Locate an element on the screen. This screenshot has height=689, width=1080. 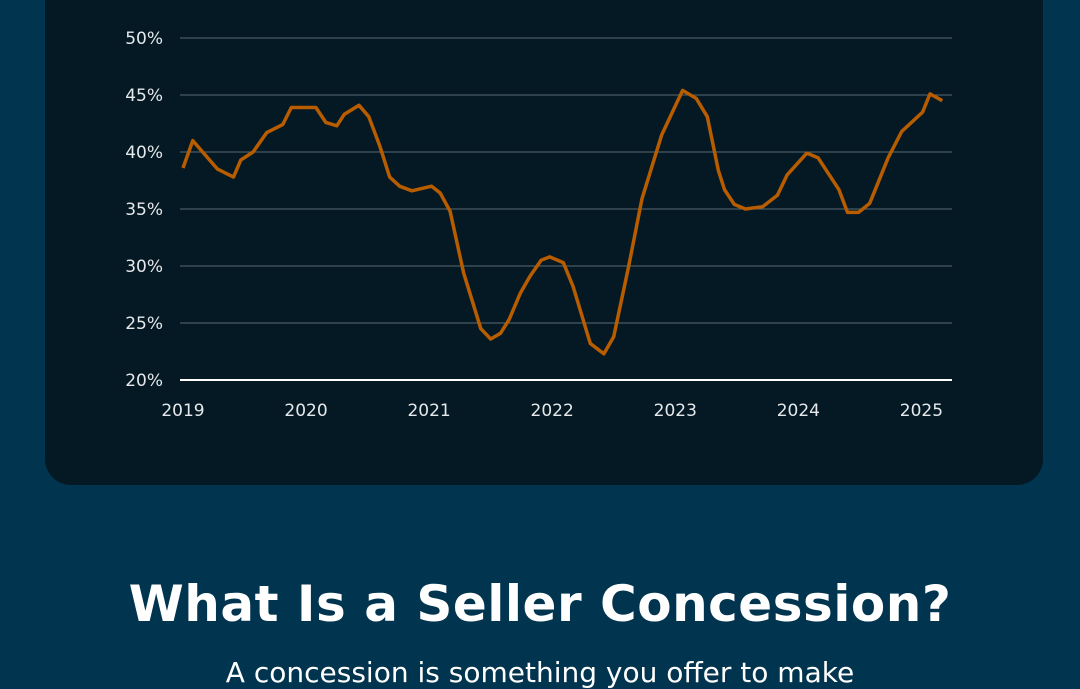
y-tick-label: 50% is located at coordinates (144, 39).